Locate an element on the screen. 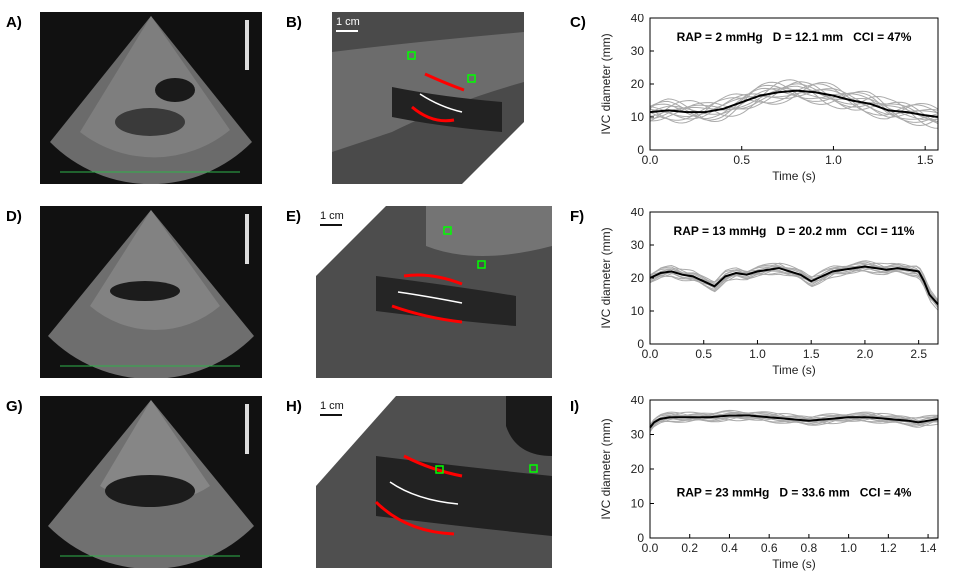  chart-i-ytick-label: 0 is located at coordinates (640, 538).